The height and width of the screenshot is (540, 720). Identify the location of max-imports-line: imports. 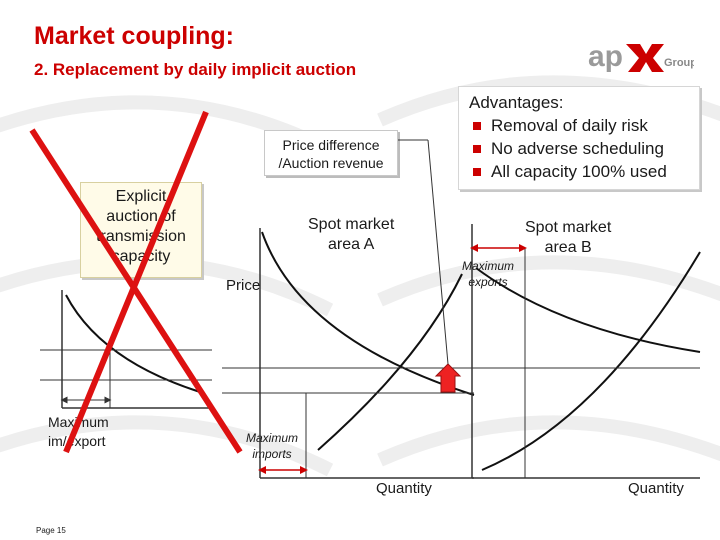
(272, 454).